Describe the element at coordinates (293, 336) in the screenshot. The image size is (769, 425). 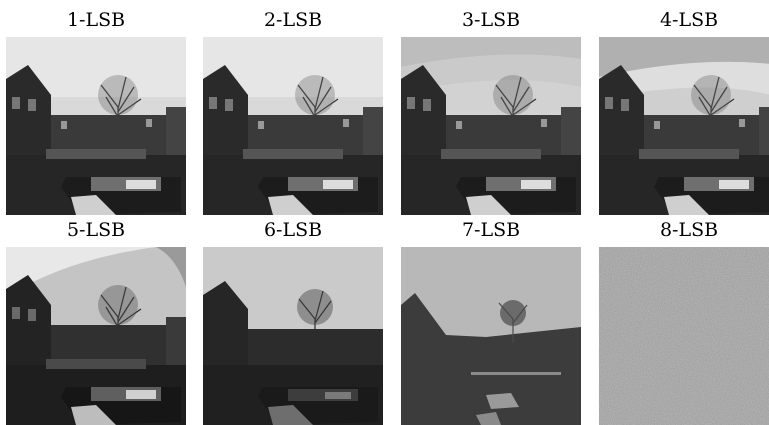
I see `panel-6-image` at that location.